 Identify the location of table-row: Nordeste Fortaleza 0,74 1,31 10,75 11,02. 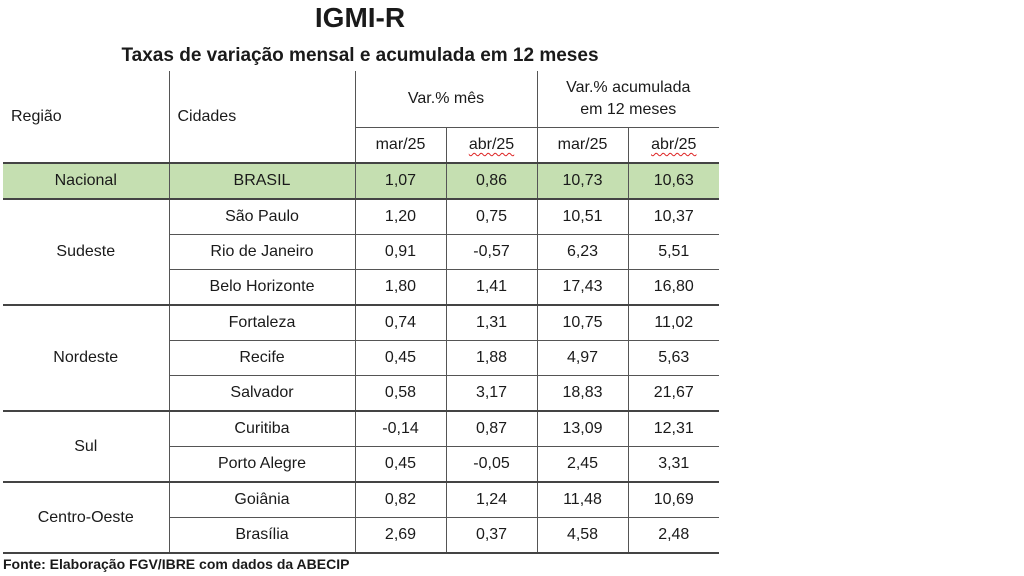
(361, 358).